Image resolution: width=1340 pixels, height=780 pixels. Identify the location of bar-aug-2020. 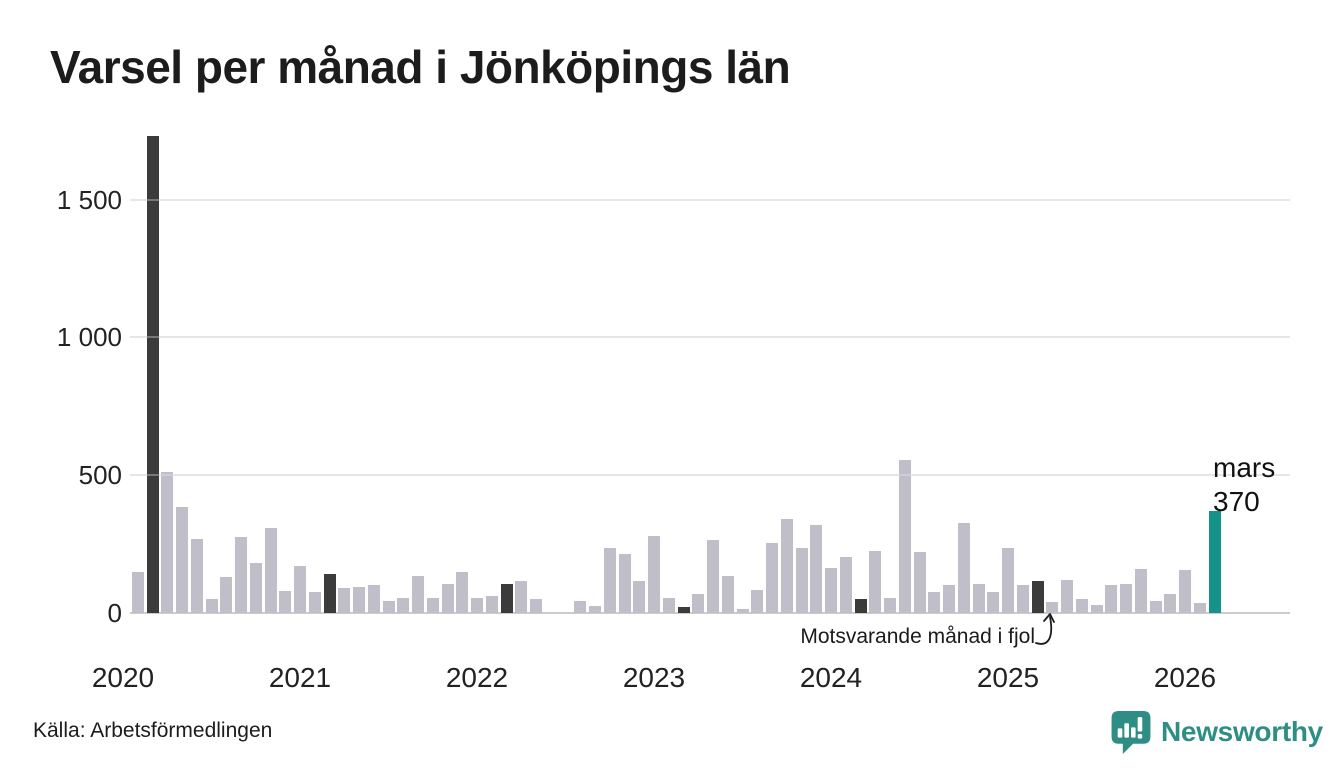
(226, 595).